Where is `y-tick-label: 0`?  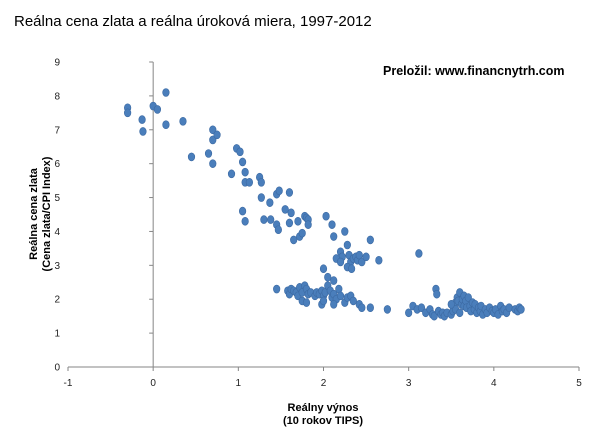 y-tick-label: 0 is located at coordinates (57, 368).